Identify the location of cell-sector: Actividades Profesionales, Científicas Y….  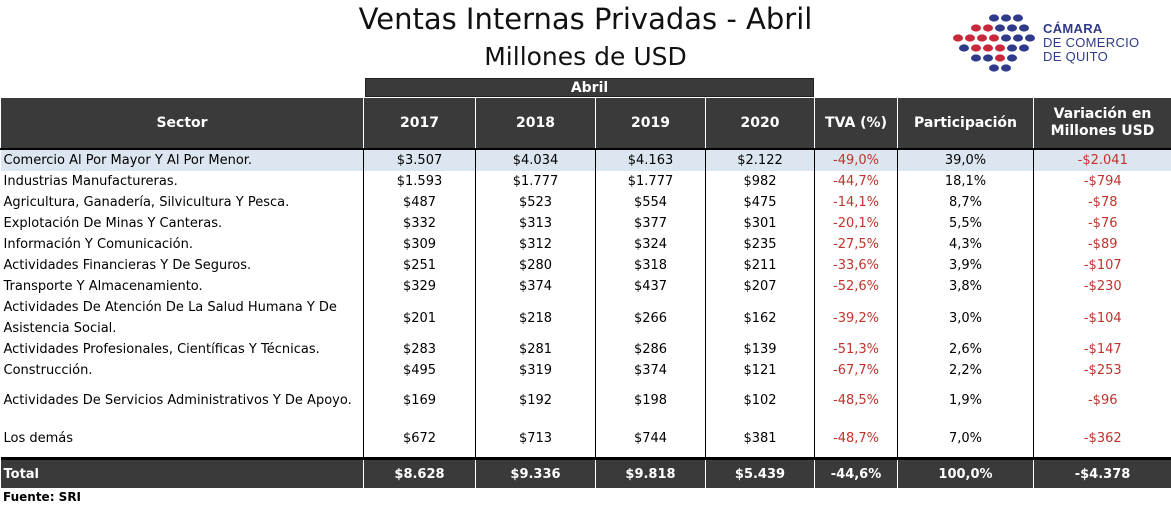
(161, 349).